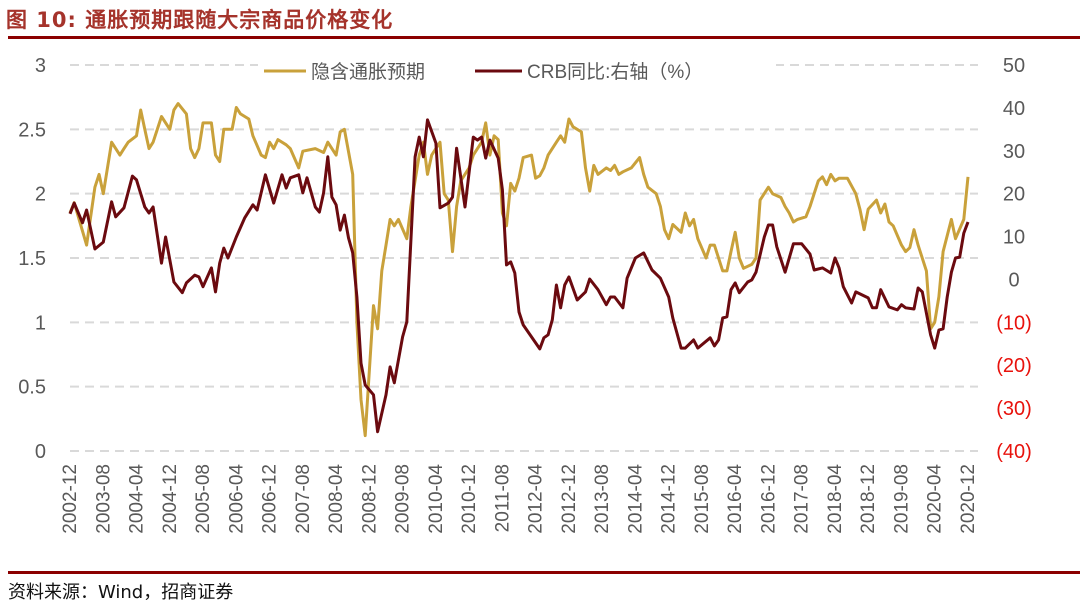  What do you see at coordinates (1014, 259) in the screenshot?
I see `right-axis-ticks: (40) (30) (20) (10) 0 10 20 30 40 50` at bounding box center [1014, 259].